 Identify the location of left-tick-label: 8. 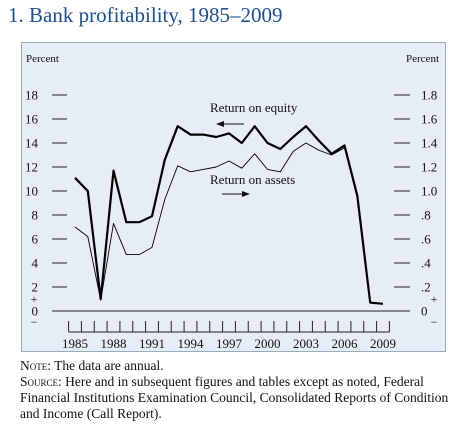
(35, 215).